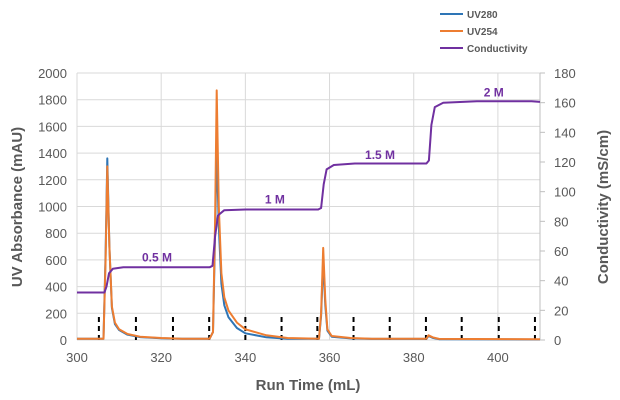 The image size is (620, 400). What do you see at coordinates (561, 251) in the screenshot?
I see `y2-tick-label: 60` at bounding box center [561, 251].